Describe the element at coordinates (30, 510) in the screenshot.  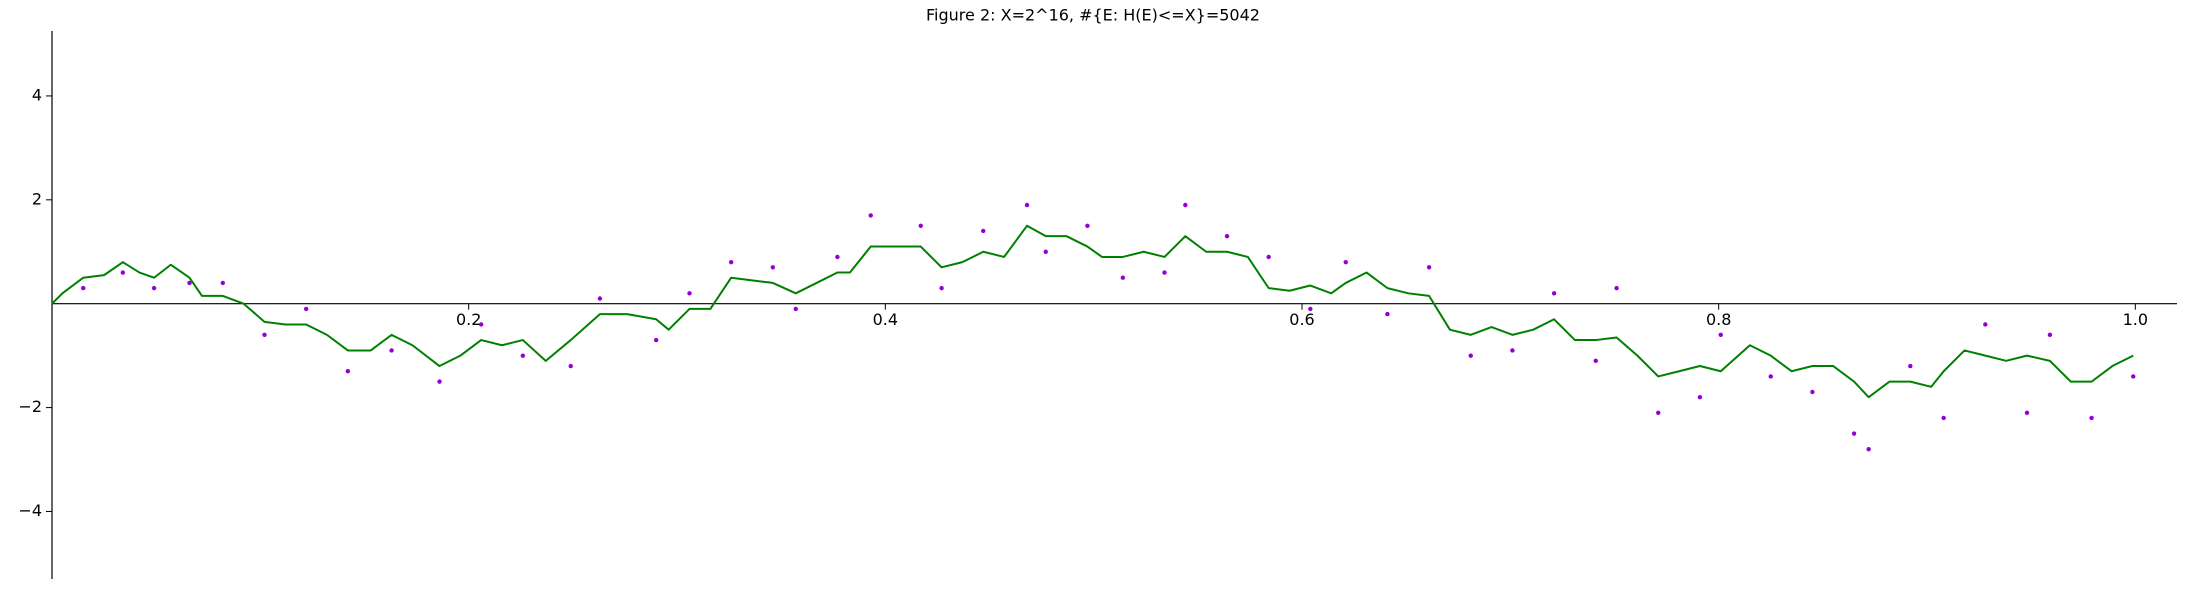
I see `y-tick-label: −4` at that location.